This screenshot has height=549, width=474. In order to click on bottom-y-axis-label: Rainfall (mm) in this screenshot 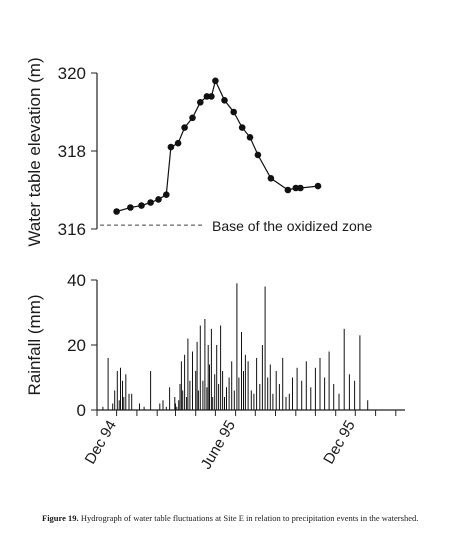, I will do `click(34, 344)`.